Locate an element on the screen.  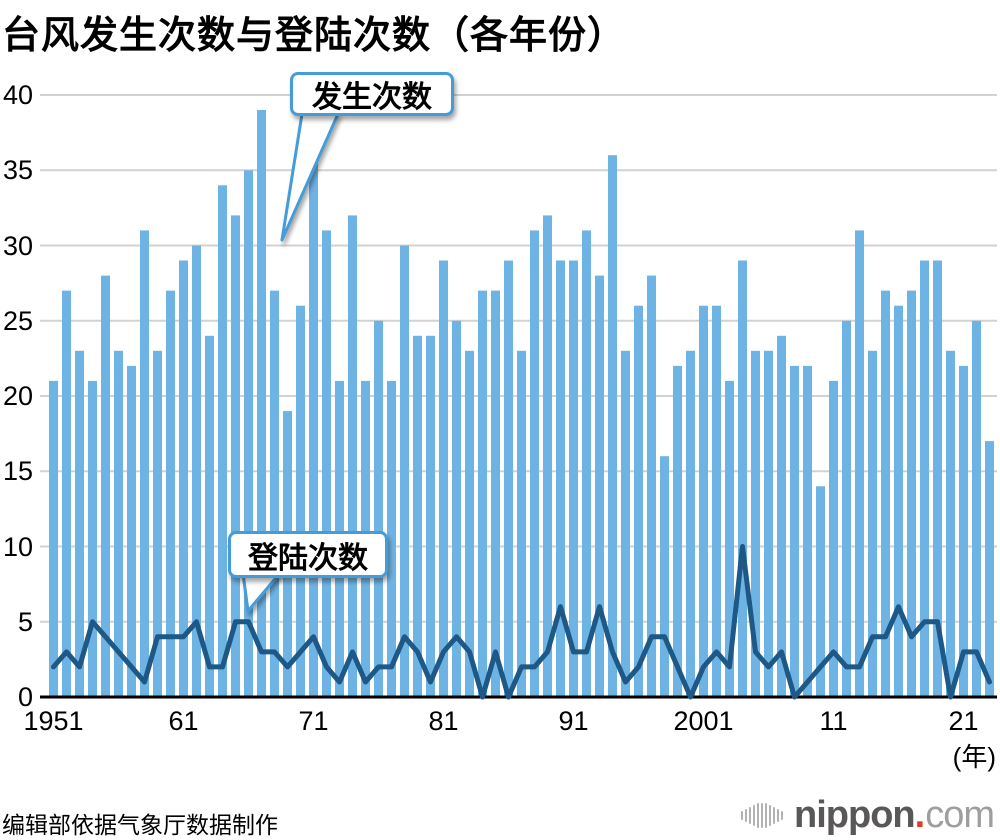
logo-text-light: com is located at coordinates (960, 814).